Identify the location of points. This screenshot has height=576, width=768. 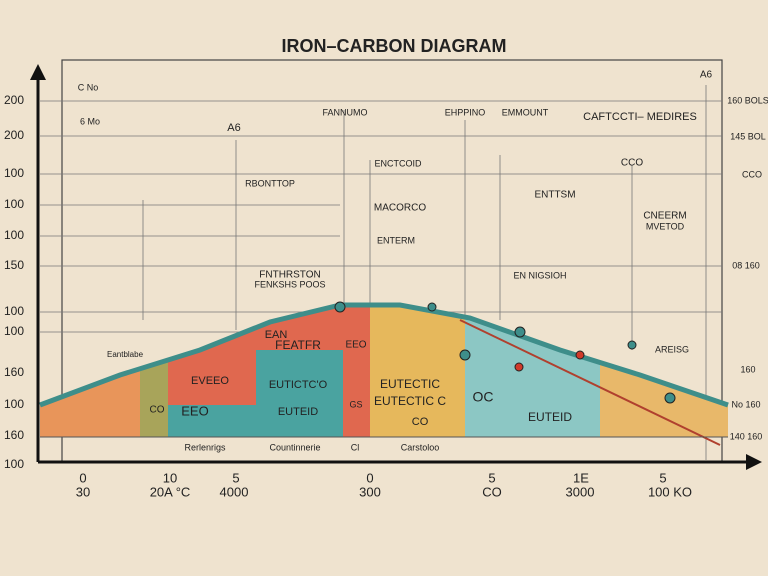
(505, 352).